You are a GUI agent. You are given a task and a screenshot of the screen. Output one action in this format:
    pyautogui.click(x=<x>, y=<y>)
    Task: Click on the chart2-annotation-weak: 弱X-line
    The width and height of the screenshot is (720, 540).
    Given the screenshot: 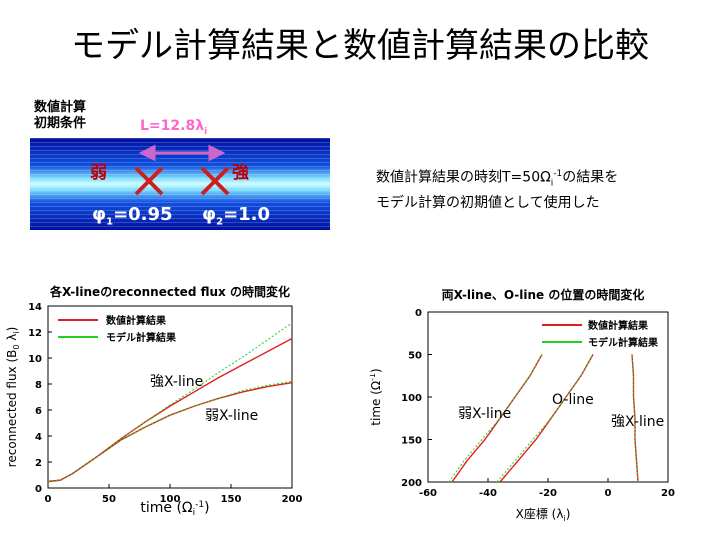 What is the action you would take?
    pyautogui.click(x=484, y=414)
    